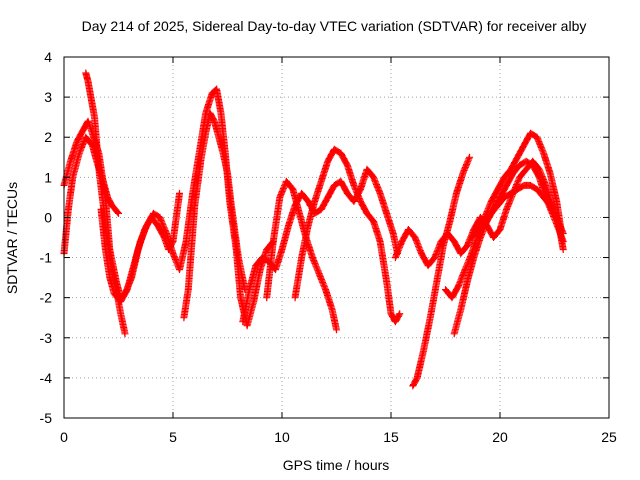  I want to click on series-sat-e, so click(214, 215).